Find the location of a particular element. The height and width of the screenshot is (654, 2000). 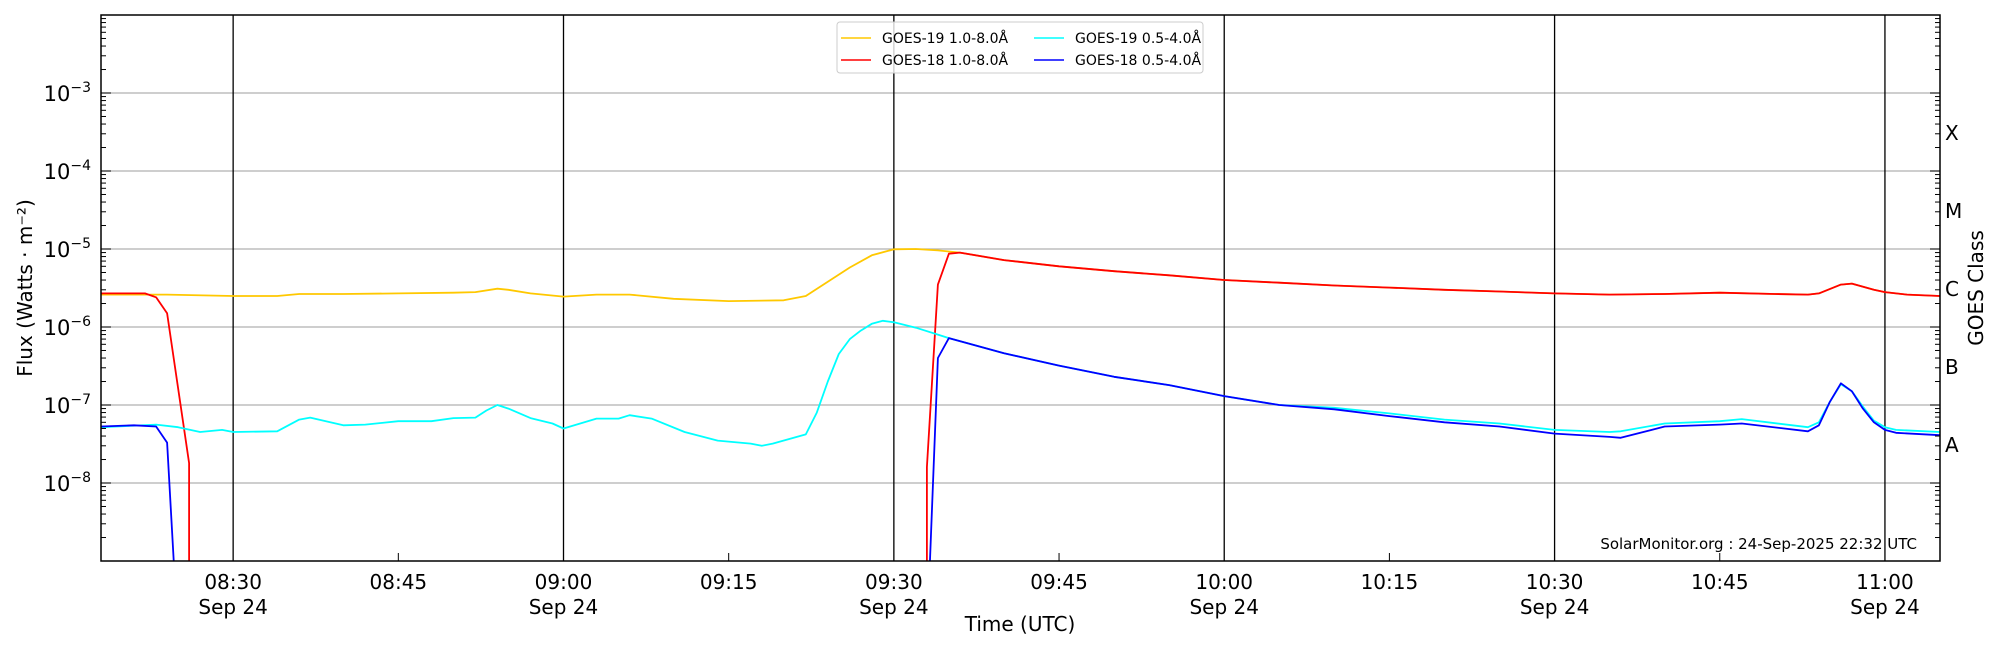

y-axis-label: Flux (Watts · m⁻²) is located at coordinates (25, 288).